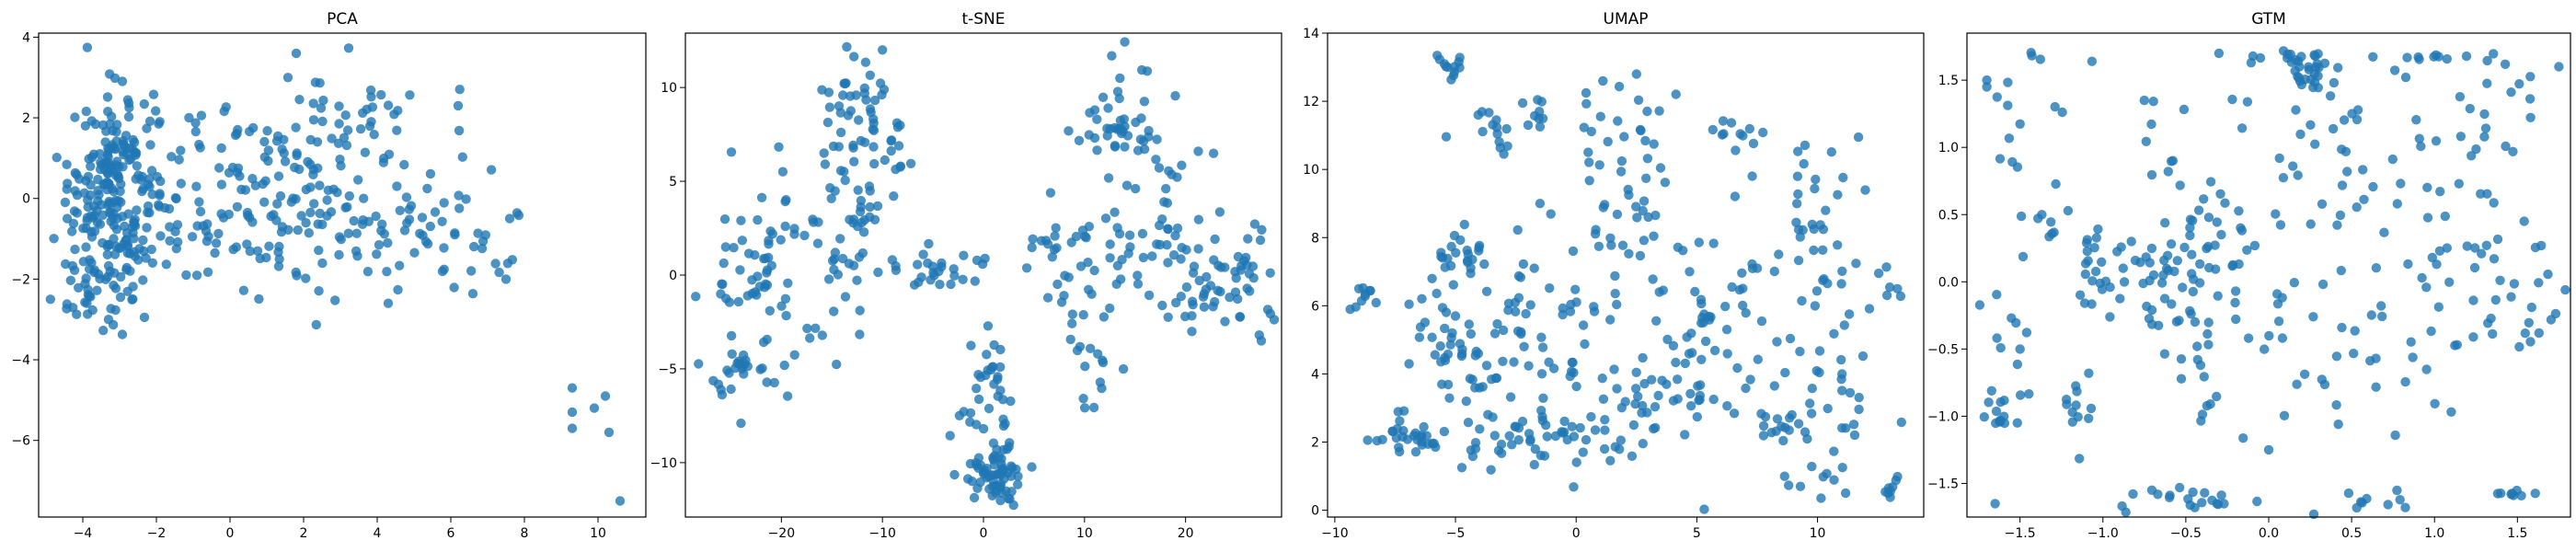 Image resolution: width=2576 pixels, height=552 pixels. I want to click on pca-xtick-label: 0, so click(230, 533).